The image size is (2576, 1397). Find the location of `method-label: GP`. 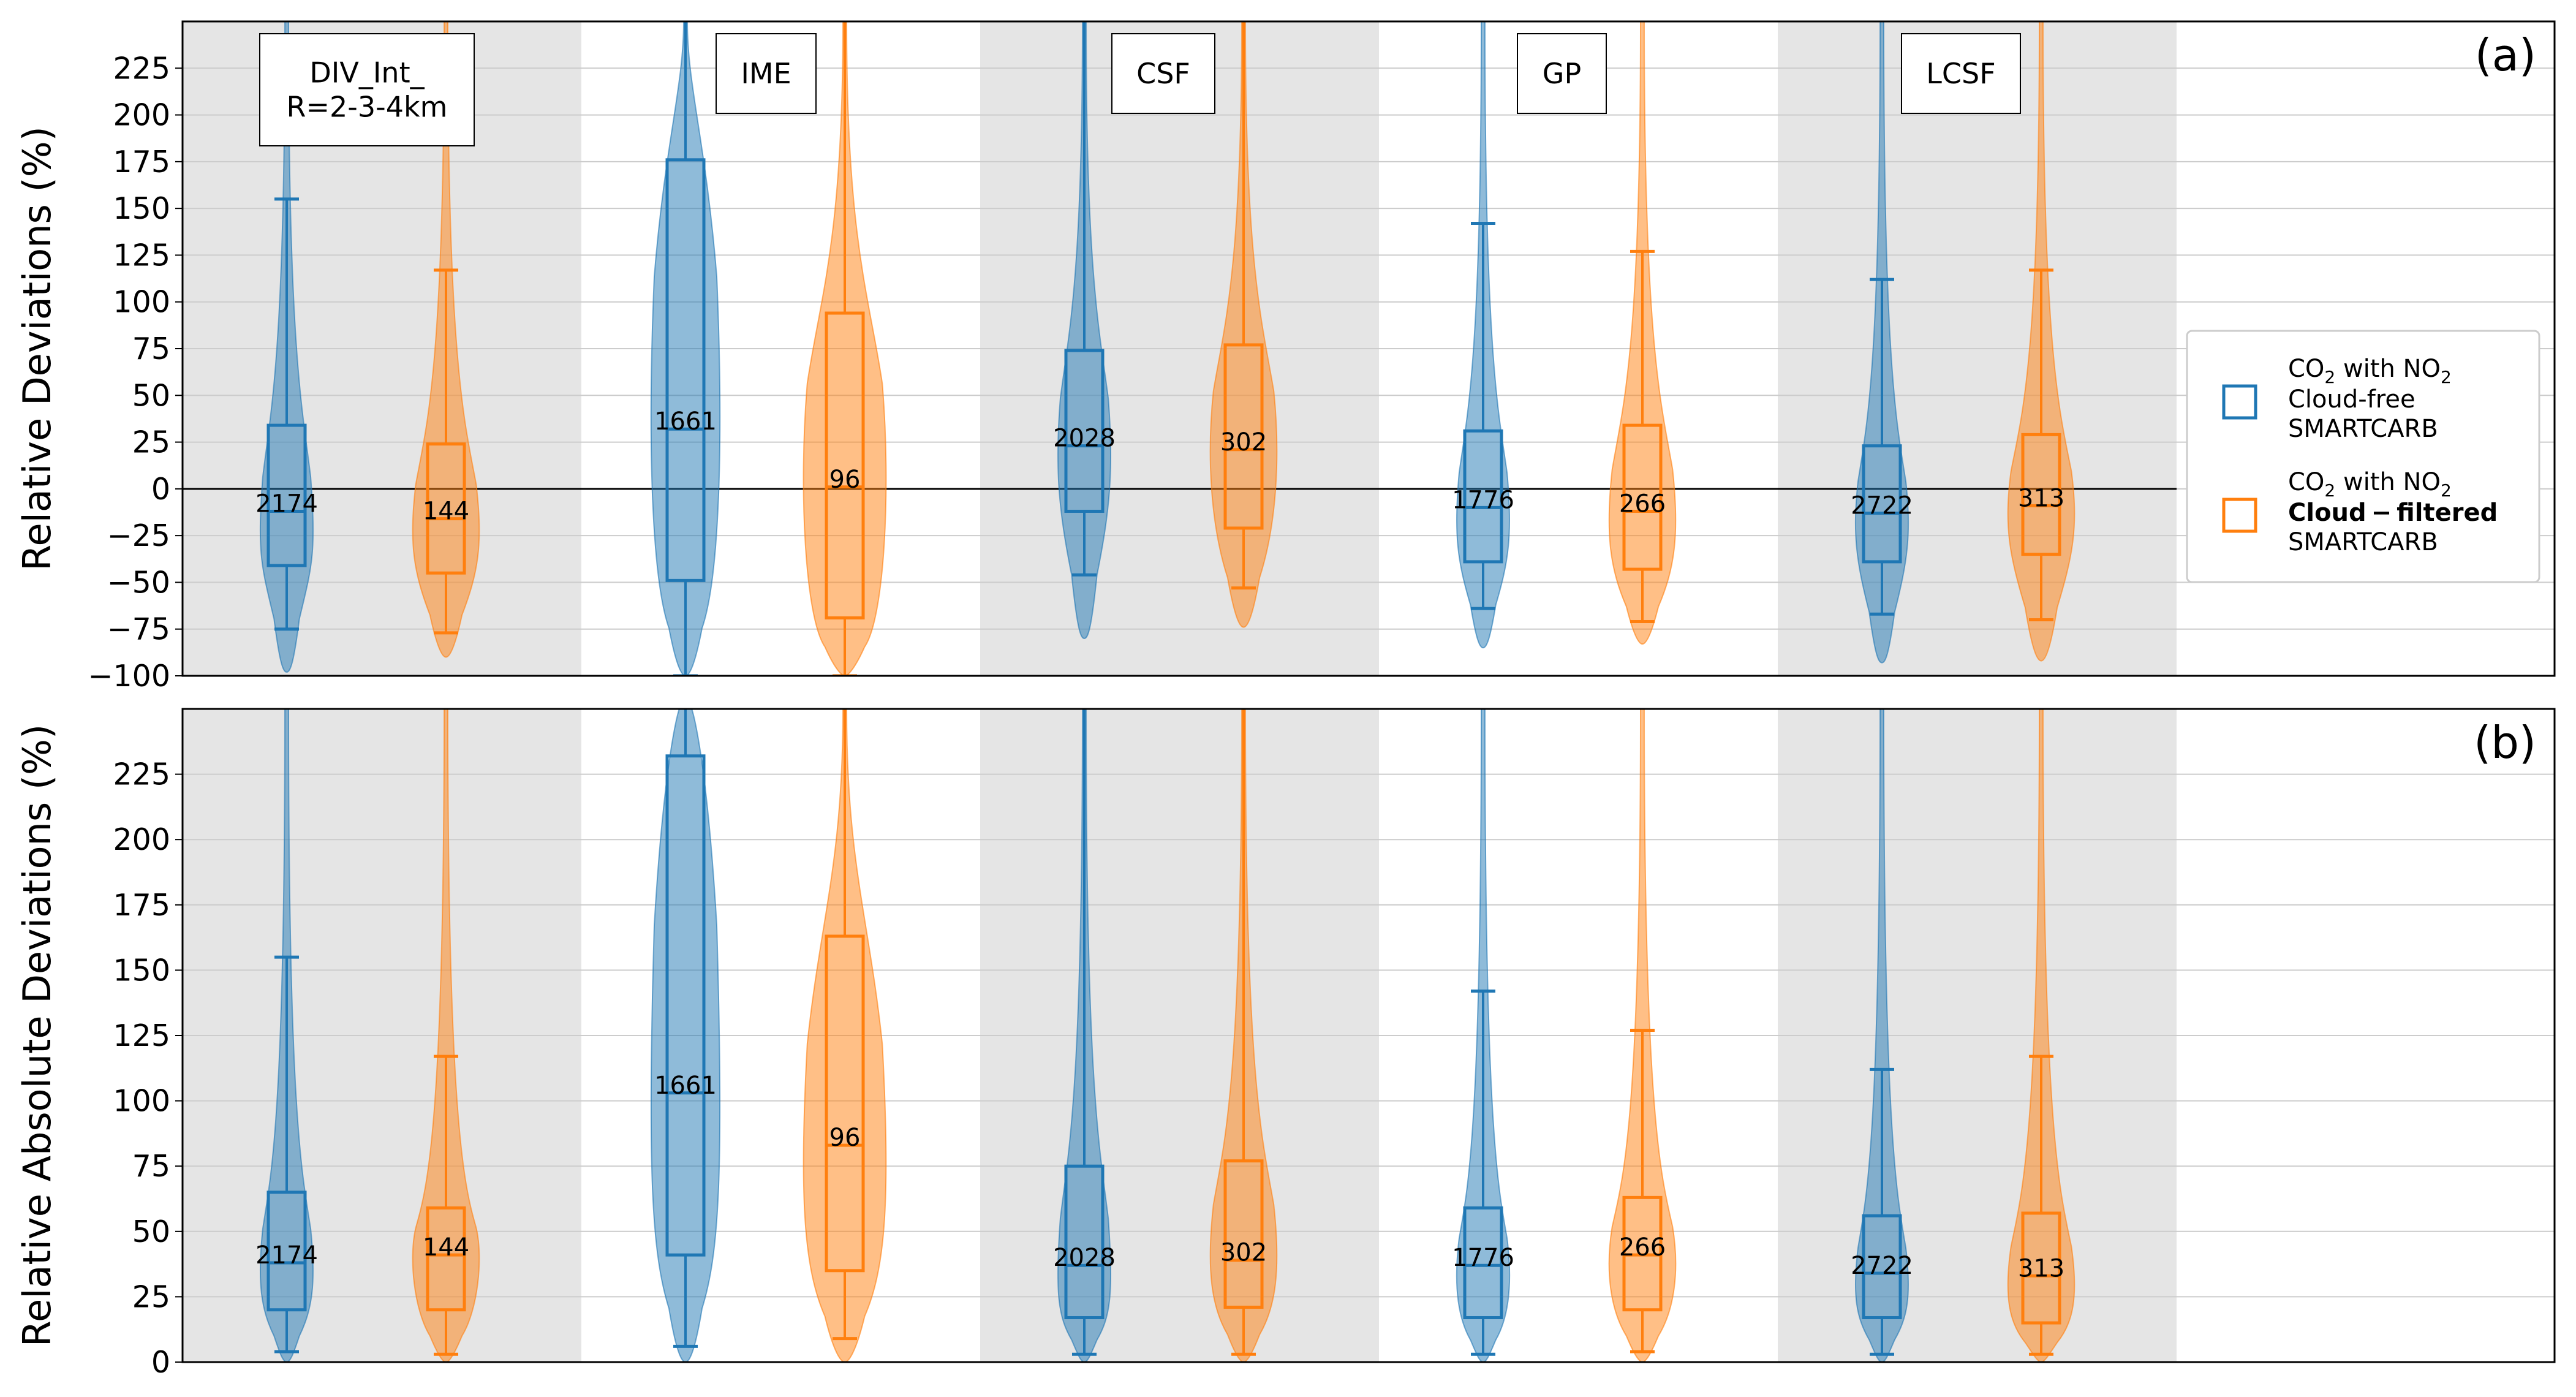

method-label: GP is located at coordinates (1562, 73).